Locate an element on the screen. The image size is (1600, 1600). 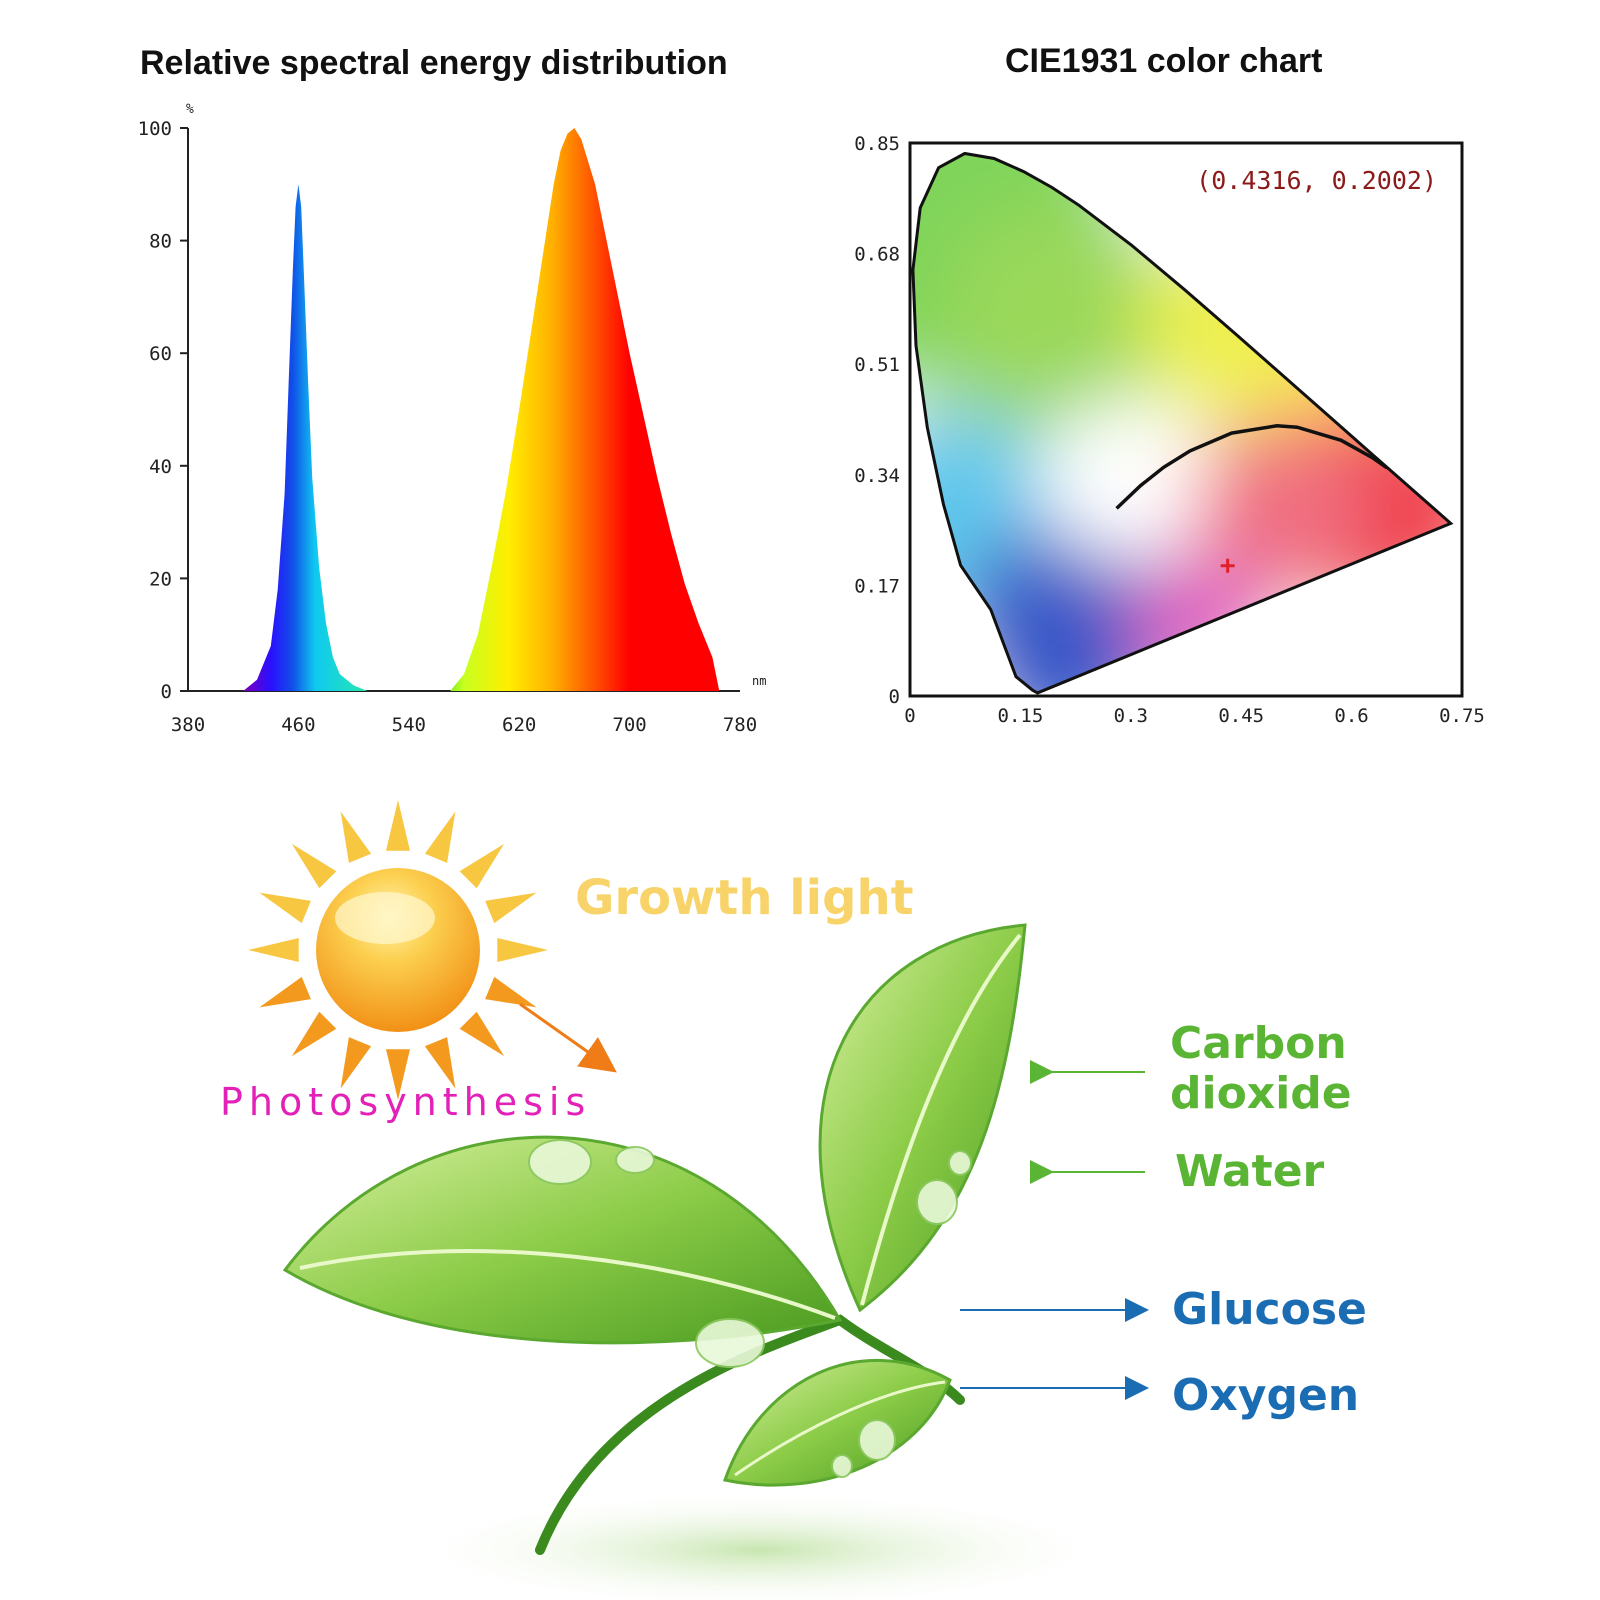
spectral-x-unit: nm is located at coordinates (759, 681).